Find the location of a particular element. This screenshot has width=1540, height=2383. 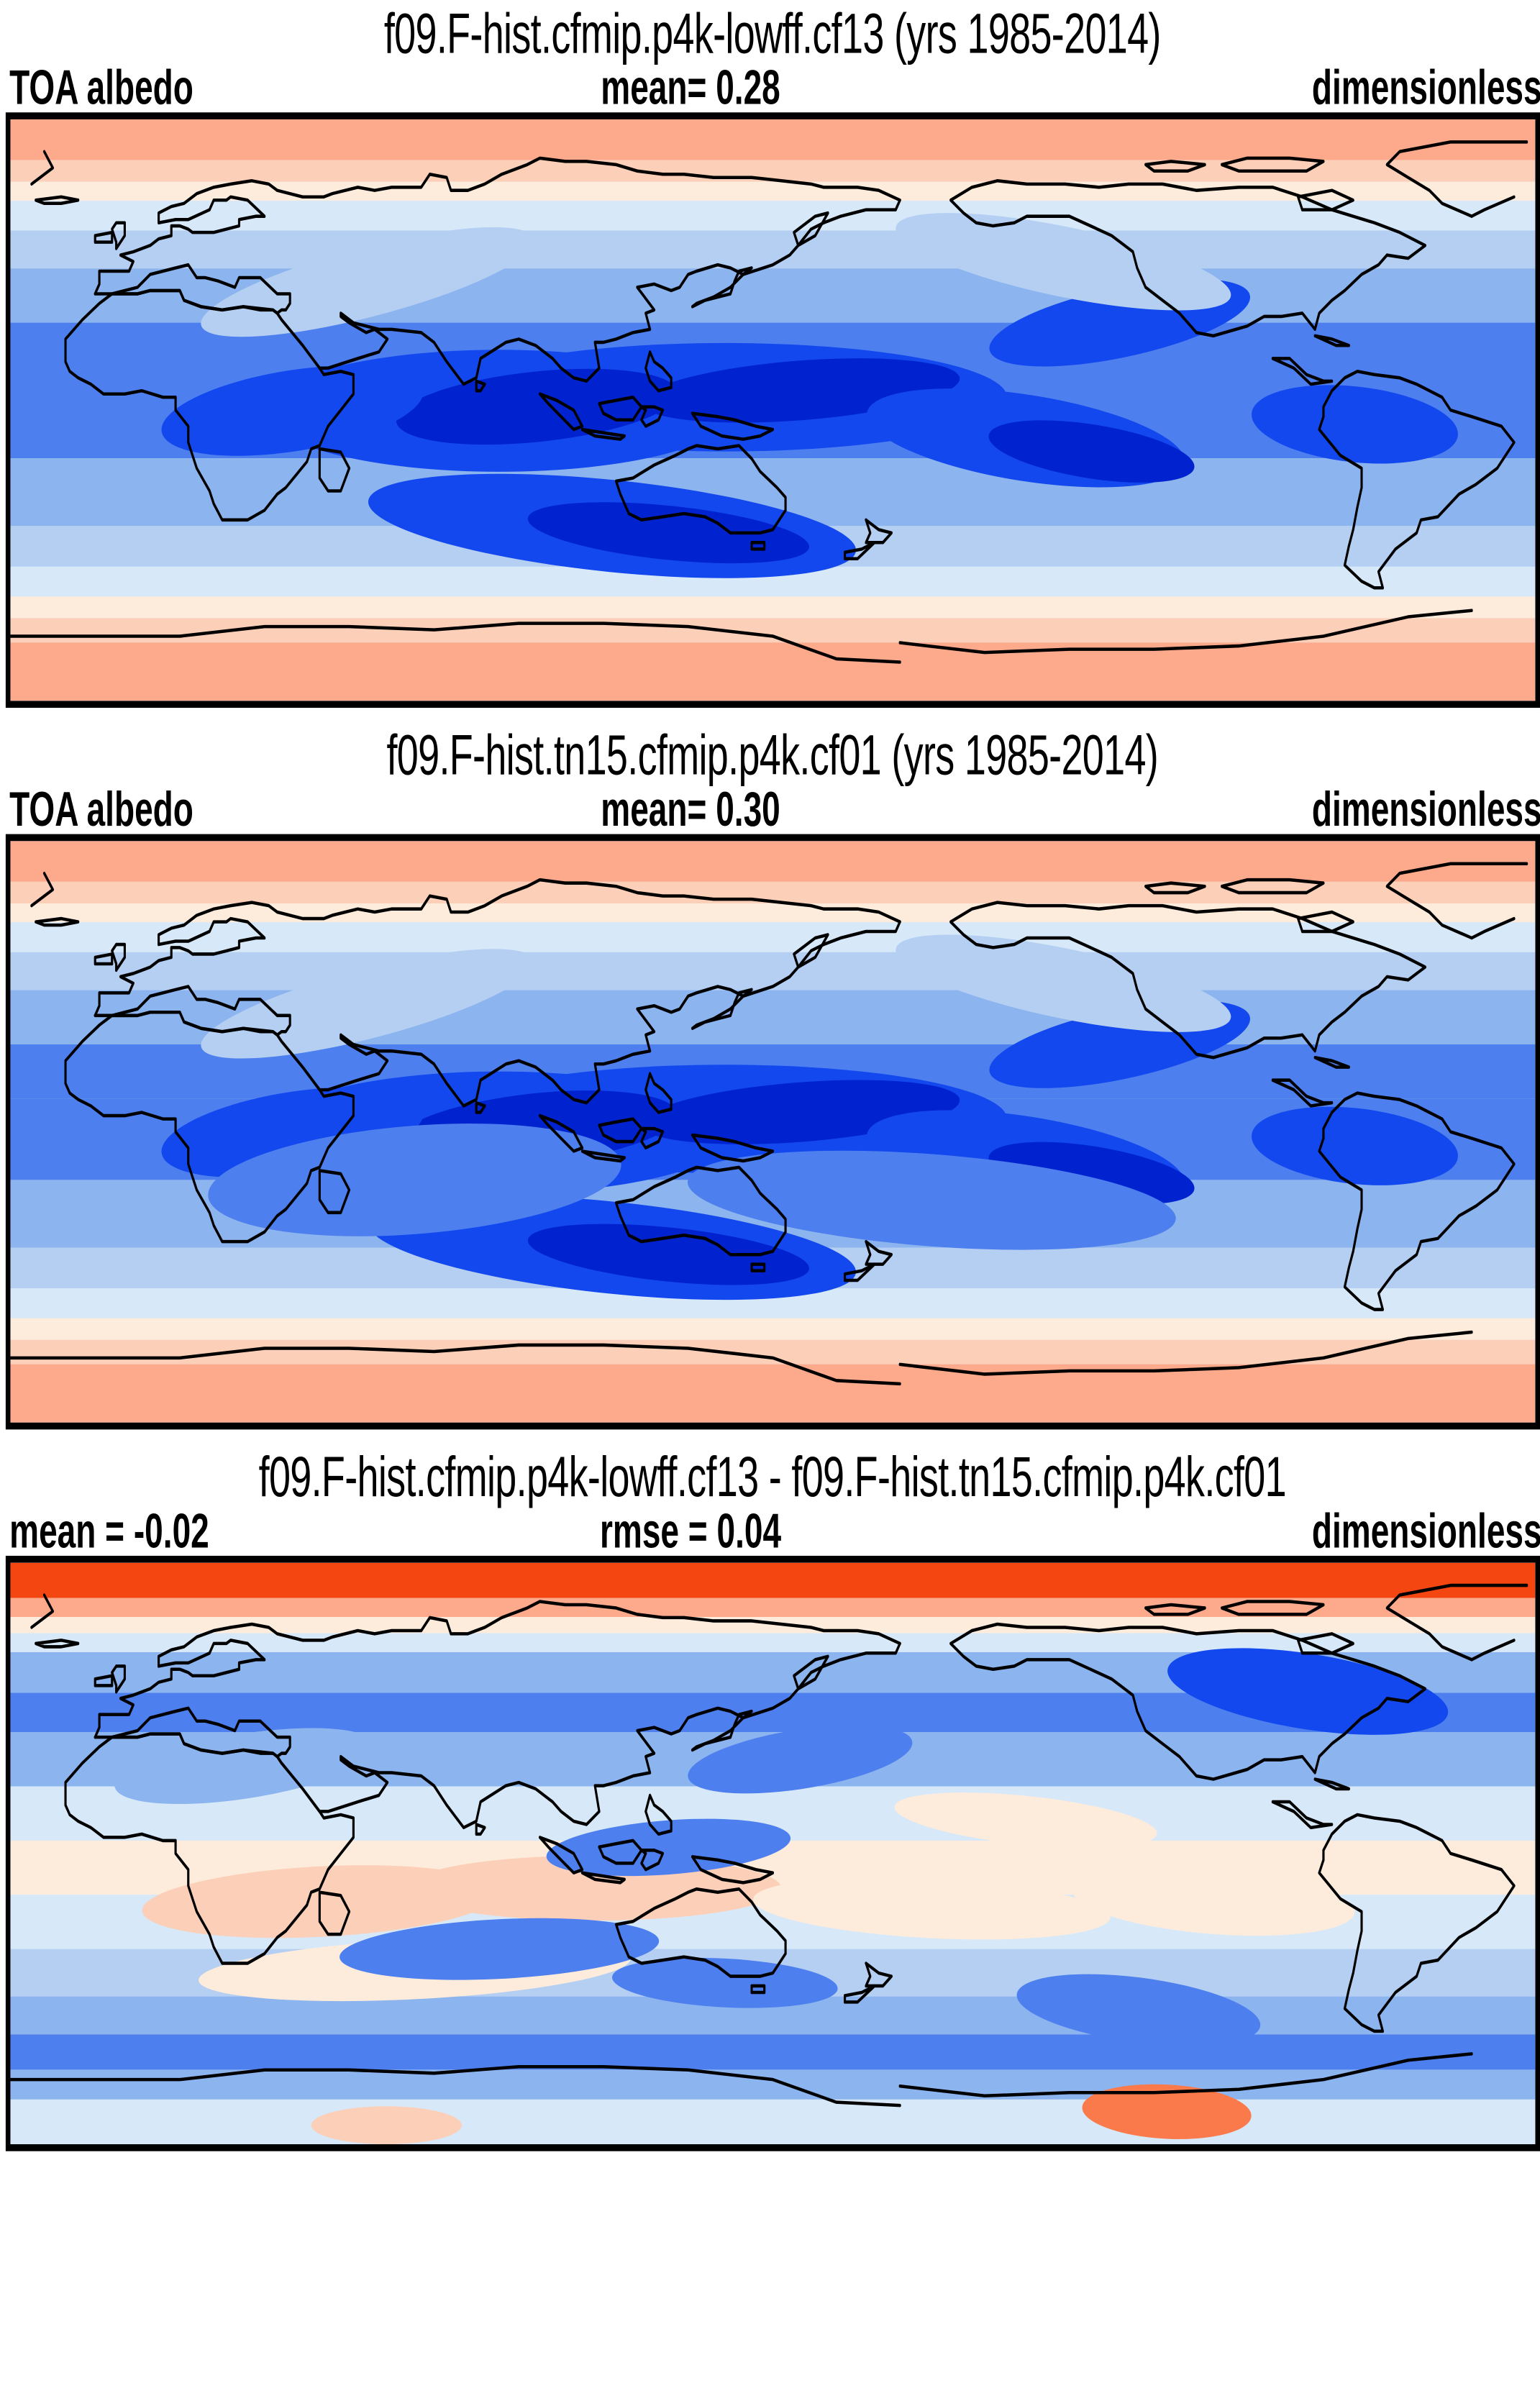

panel-1-left-label: TOA albedo is located at coordinates (101, 88).